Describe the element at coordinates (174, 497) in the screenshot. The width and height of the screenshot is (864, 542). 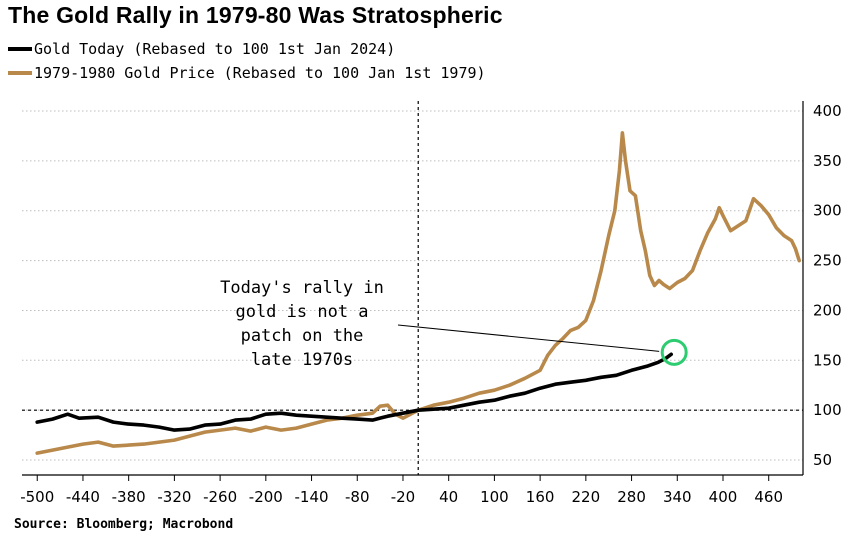
I see `x-tick-label: -320` at that location.